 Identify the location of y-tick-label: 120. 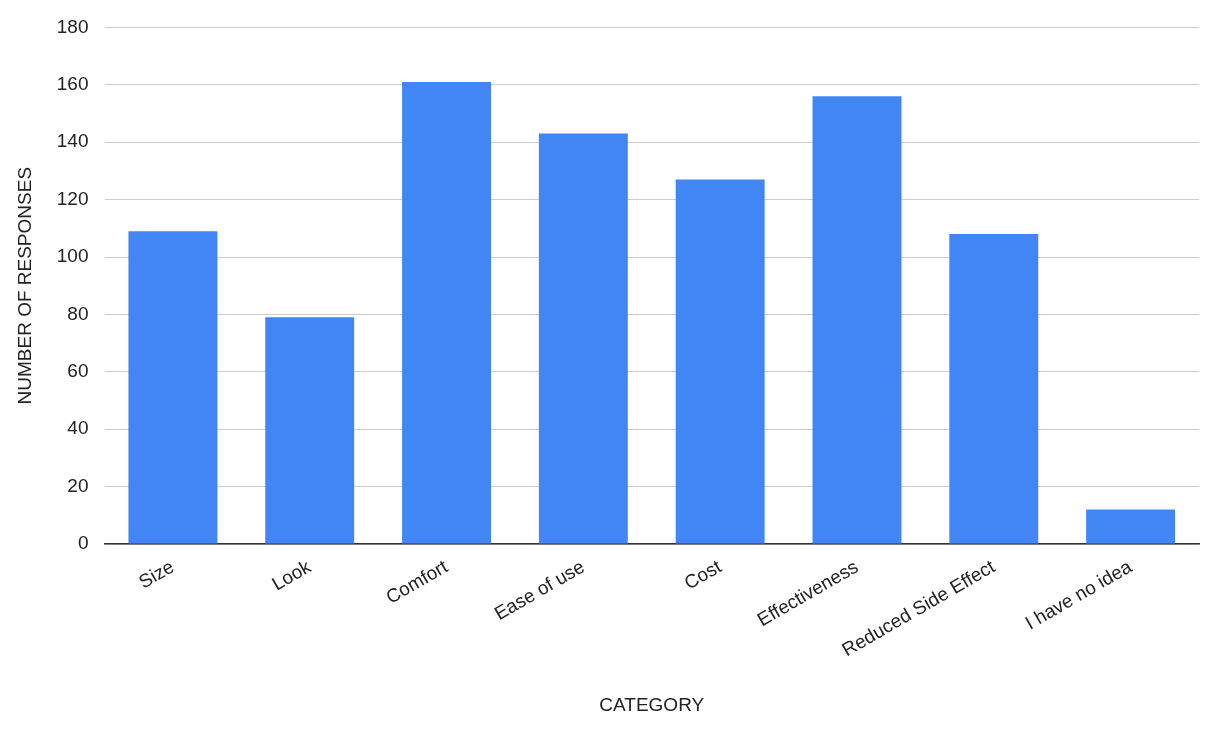
(72, 198).